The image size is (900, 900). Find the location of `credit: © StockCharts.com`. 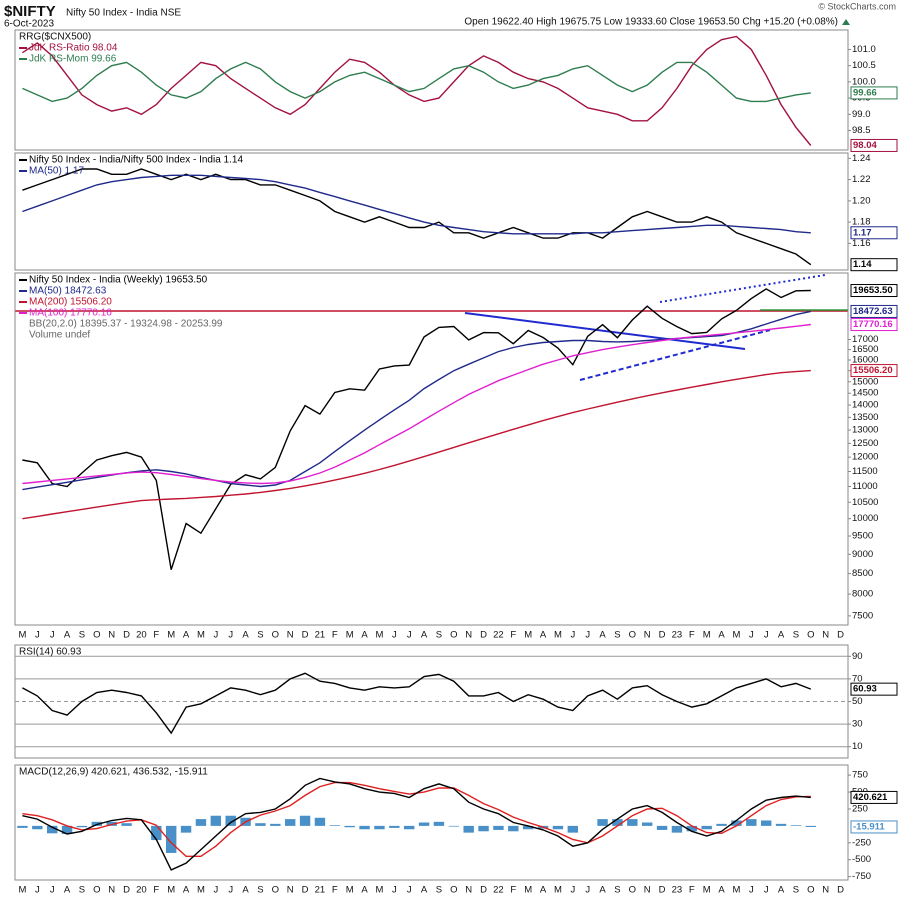

credit: © StockCharts.com is located at coordinates (857, 6).